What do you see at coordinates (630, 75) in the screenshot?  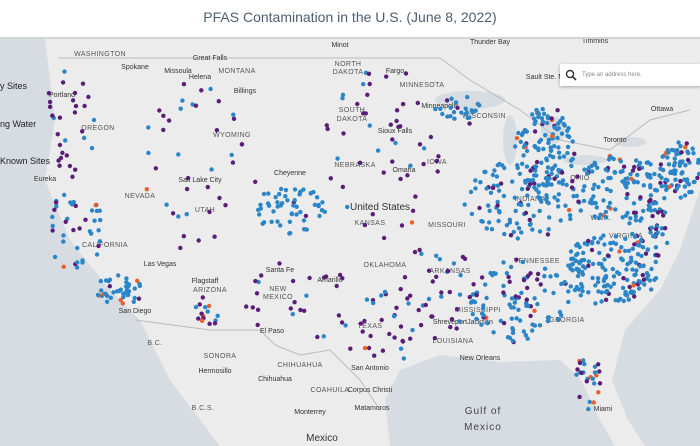 I see `search-box: Type an address here.` at bounding box center [630, 75].